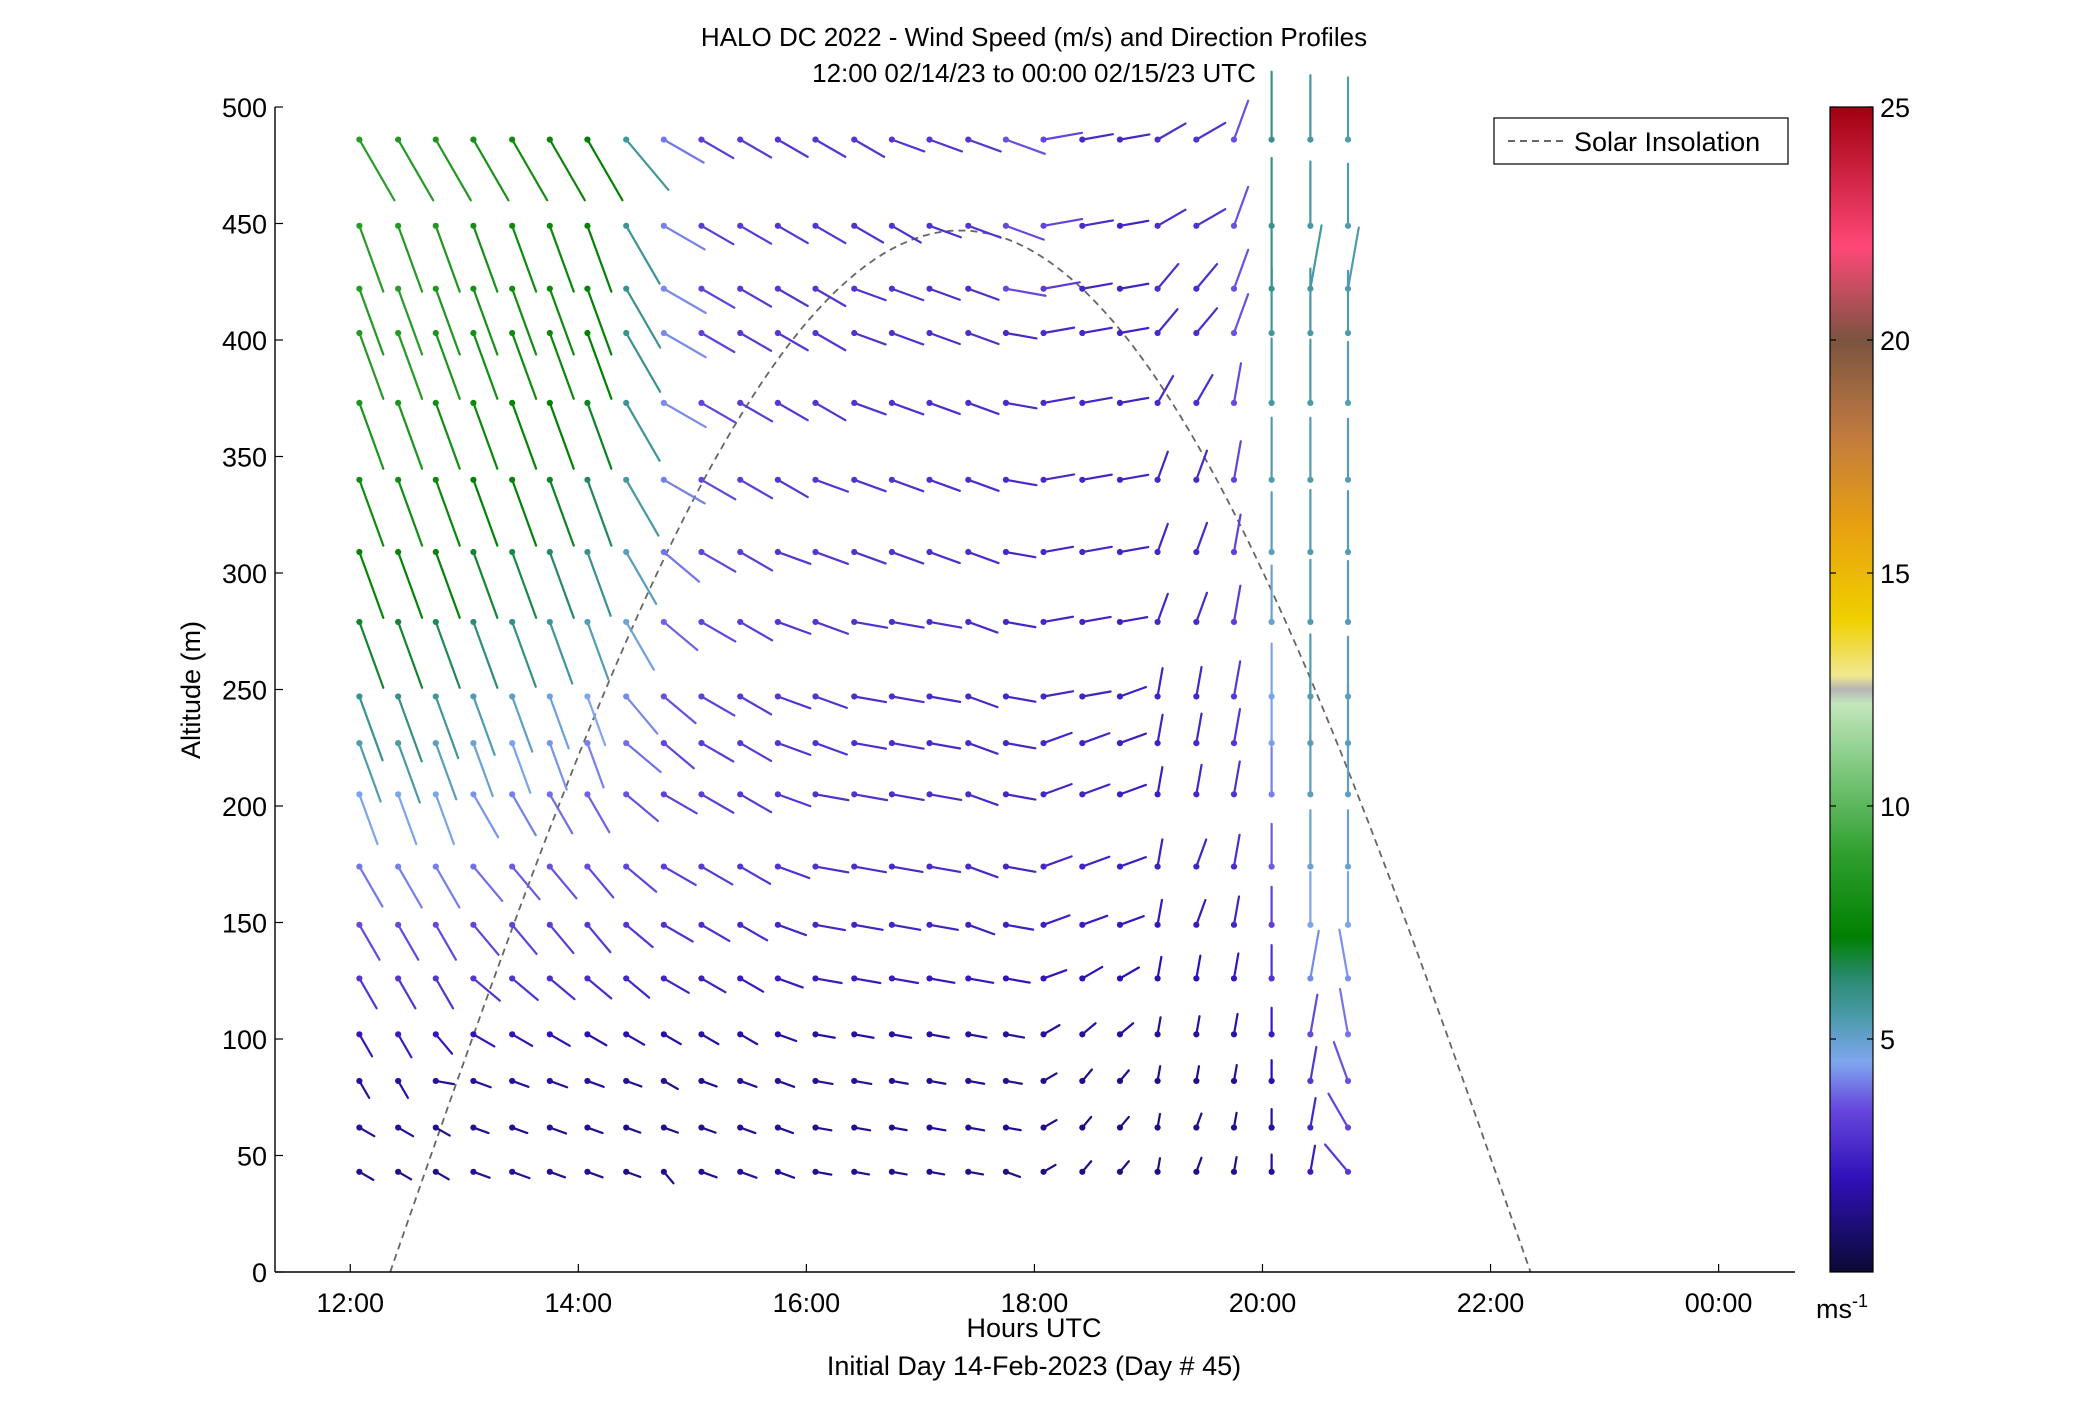 The height and width of the screenshot is (1425, 2098). I want to click on x-tick-label: 18:00, so click(1035, 1303).